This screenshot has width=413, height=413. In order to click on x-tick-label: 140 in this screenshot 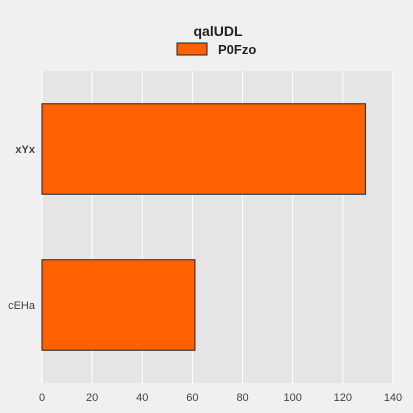, I will do `click(393, 398)`.